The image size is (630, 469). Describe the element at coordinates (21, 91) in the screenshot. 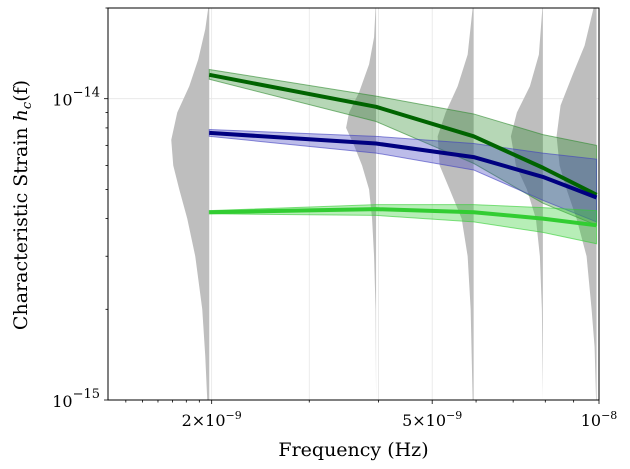

I see `y-axis-label-suffix: (f)` at that location.